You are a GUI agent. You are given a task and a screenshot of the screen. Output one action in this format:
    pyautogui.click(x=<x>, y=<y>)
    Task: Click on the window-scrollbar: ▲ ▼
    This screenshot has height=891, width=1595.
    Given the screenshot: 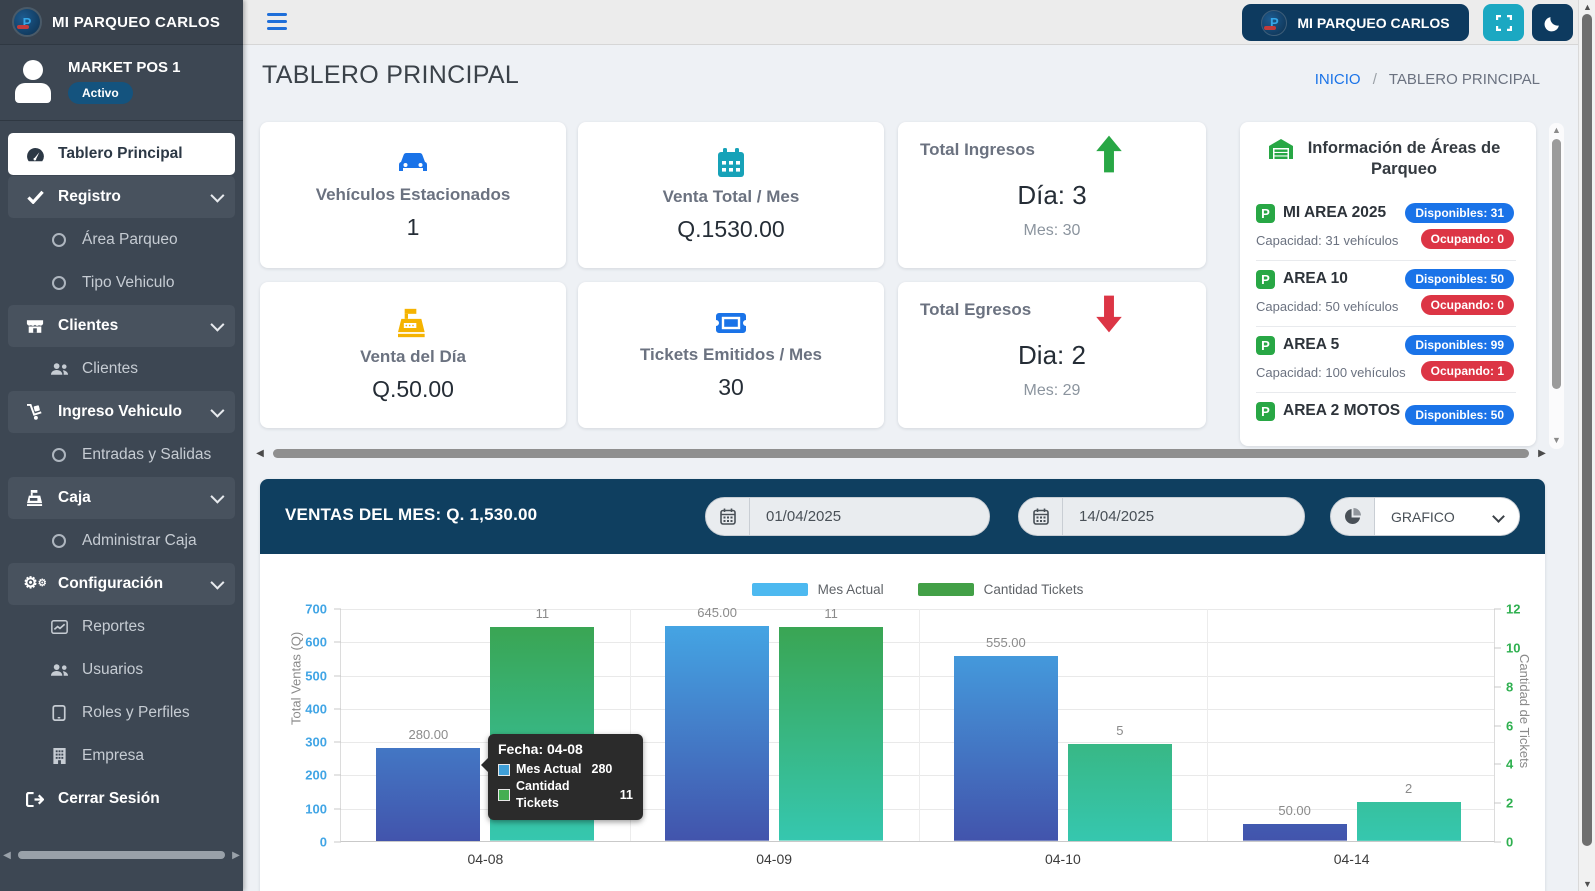 What is the action you would take?
    pyautogui.click(x=1586, y=445)
    